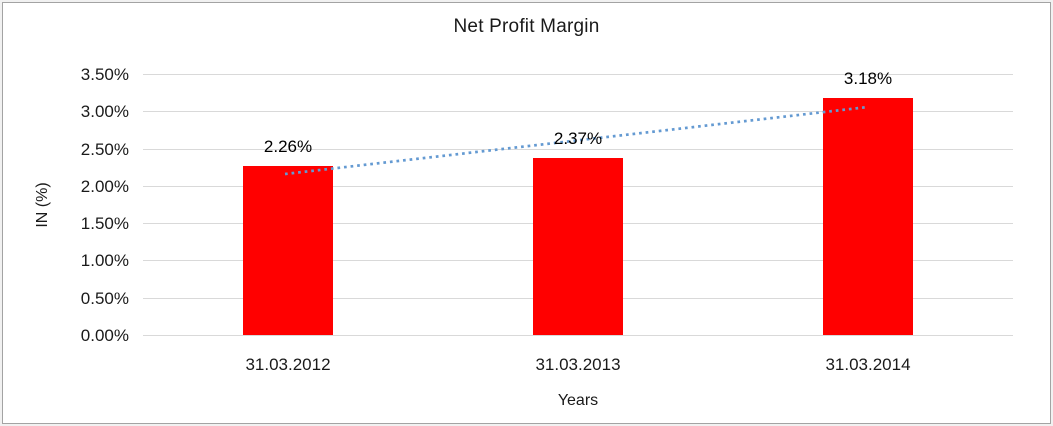 The height and width of the screenshot is (426, 1053). What do you see at coordinates (104, 335) in the screenshot?
I see `y-tick-label: 0.00%` at bounding box center [104, 335].